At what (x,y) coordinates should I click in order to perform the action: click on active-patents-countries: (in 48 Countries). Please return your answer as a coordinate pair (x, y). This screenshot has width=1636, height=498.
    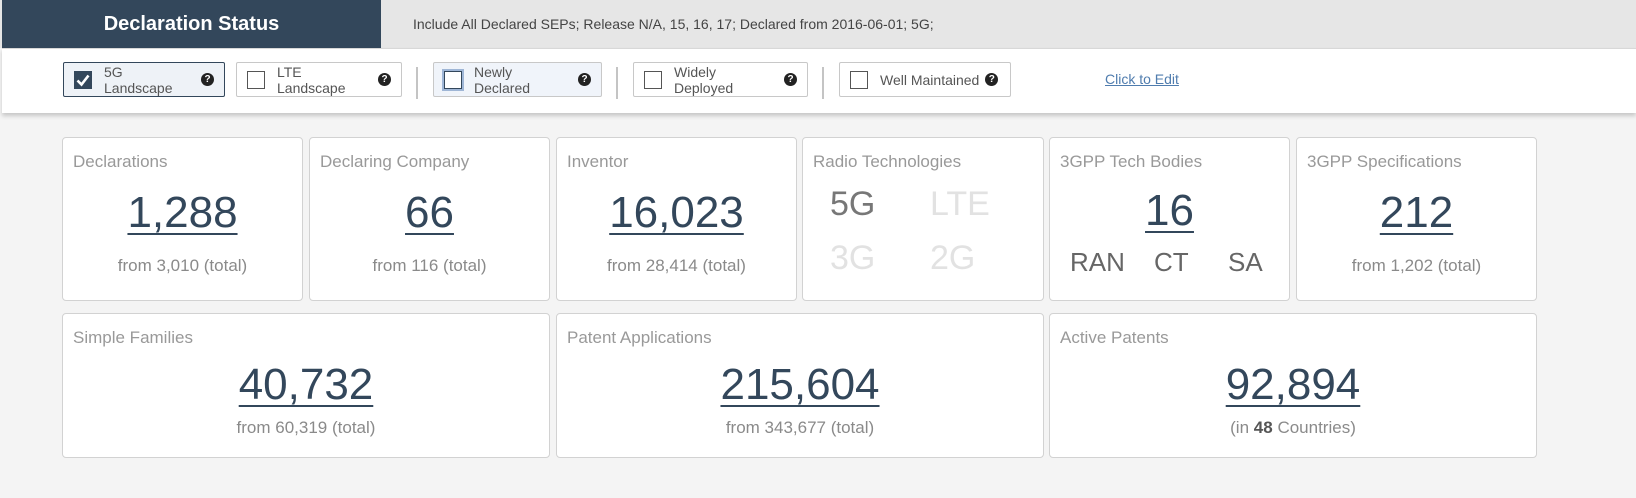
    Looking at the image, I should click on (1293, 428).